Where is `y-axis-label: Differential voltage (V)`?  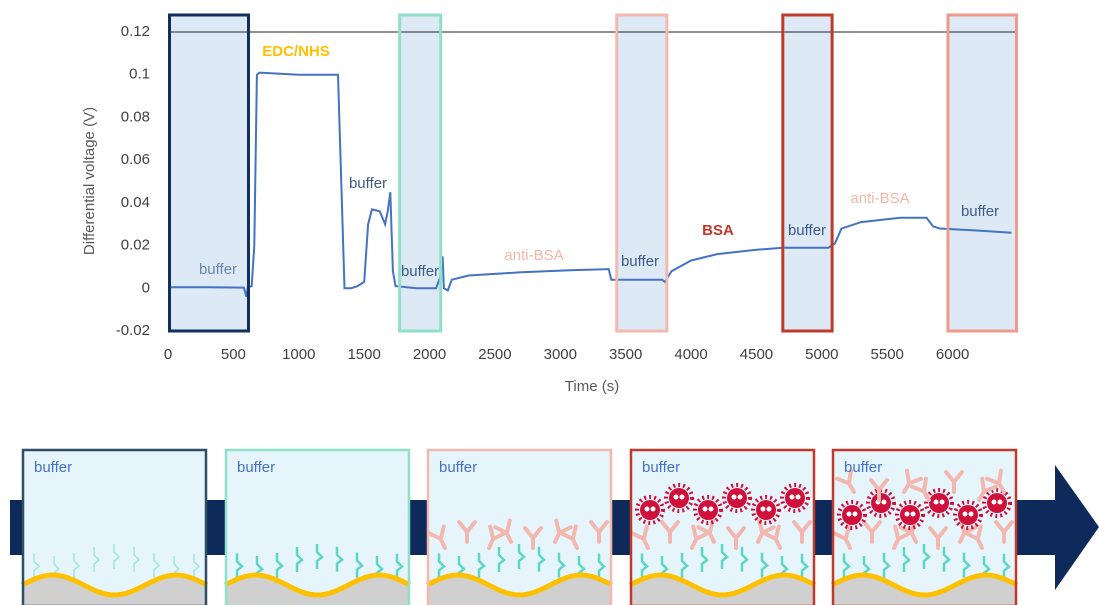 y-axis-label: Differential voltage (V) is located at coordinates (89, 181).